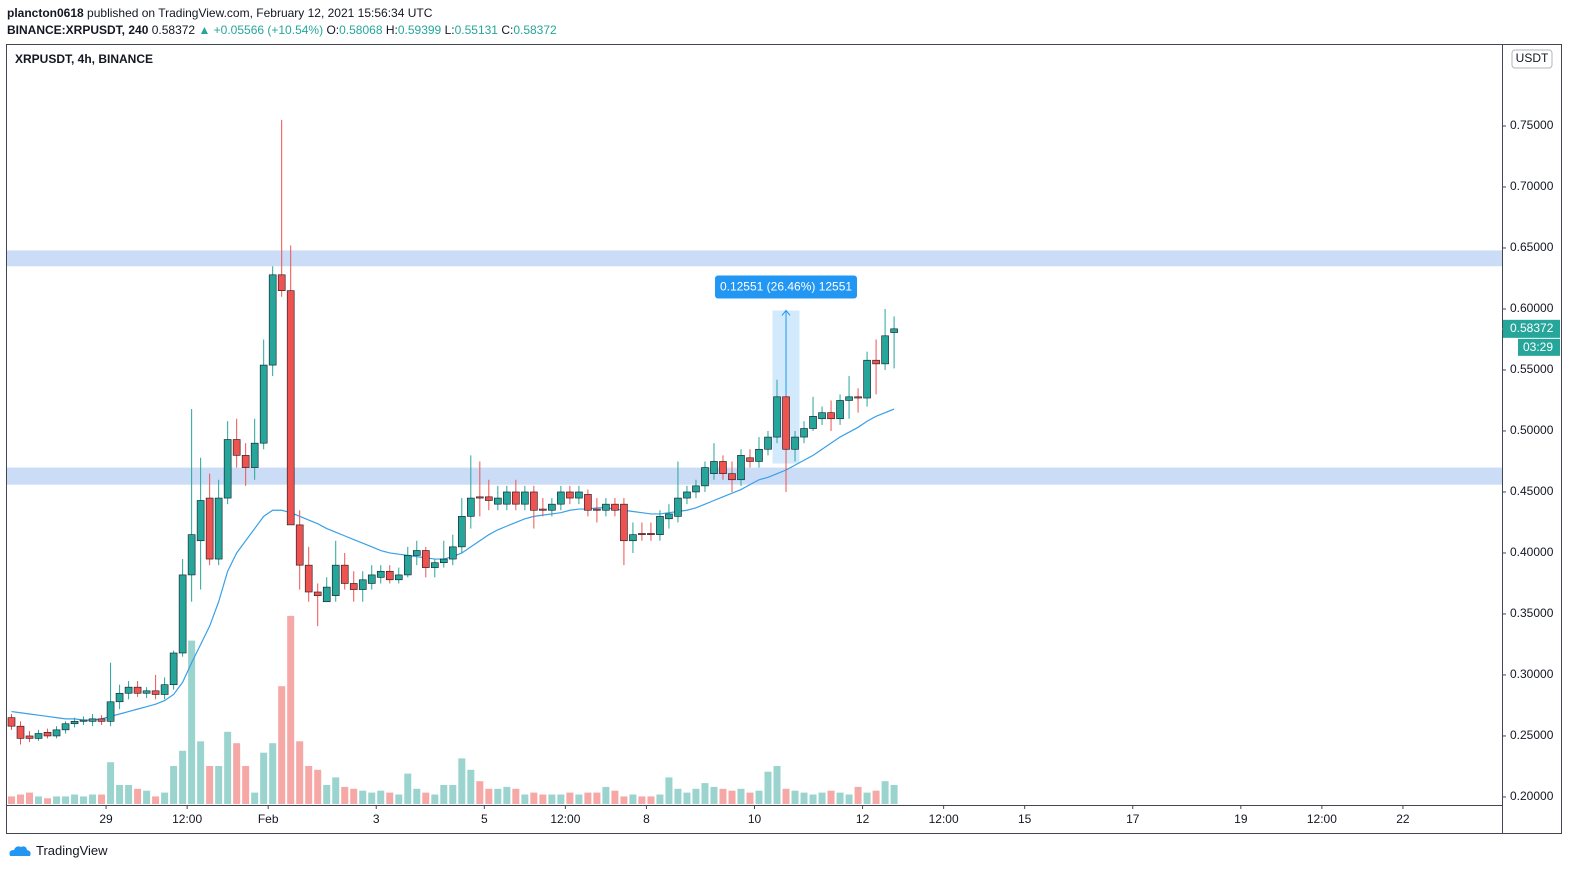 The image size is (1579, 876). Describe the element at coordinates (1403, 819) in the screenshot. I see `x-tick-label: 22` at that location.